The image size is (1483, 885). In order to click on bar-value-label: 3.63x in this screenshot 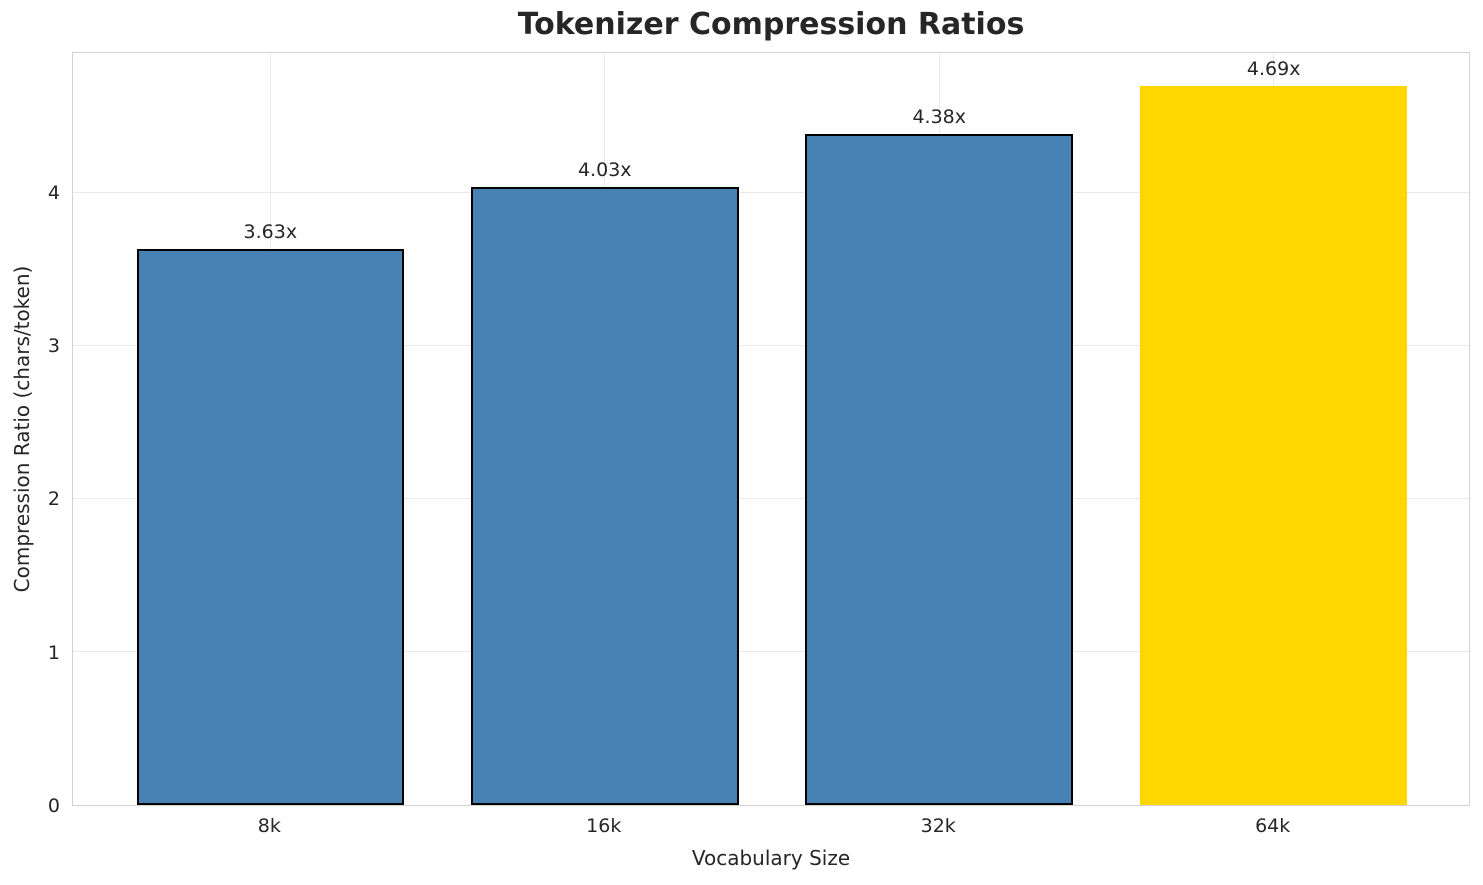, I will do `click(270, 231)`.